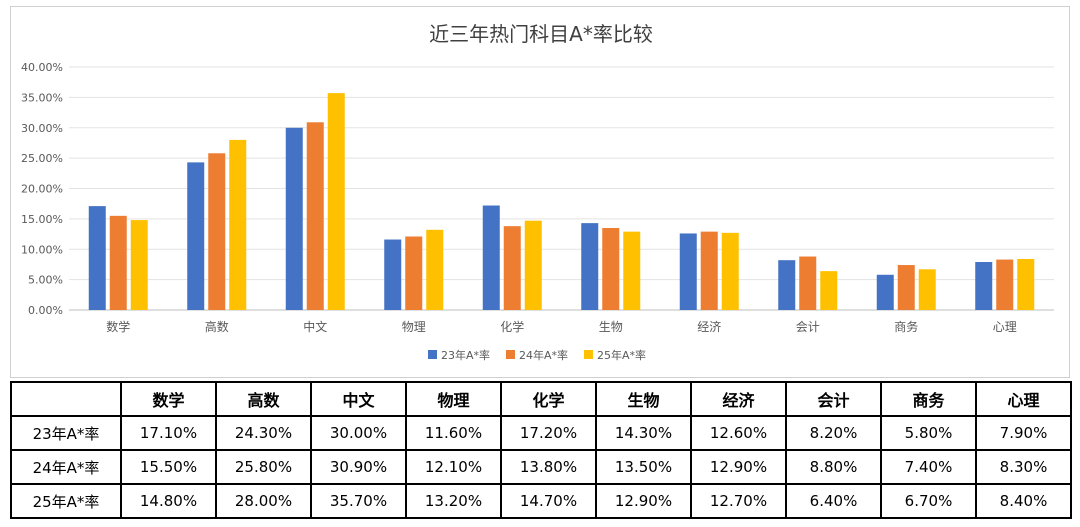  Describe the element at coordinates (738, 501) in the screenshot. I see `table-cell: 12.70%` at that location.